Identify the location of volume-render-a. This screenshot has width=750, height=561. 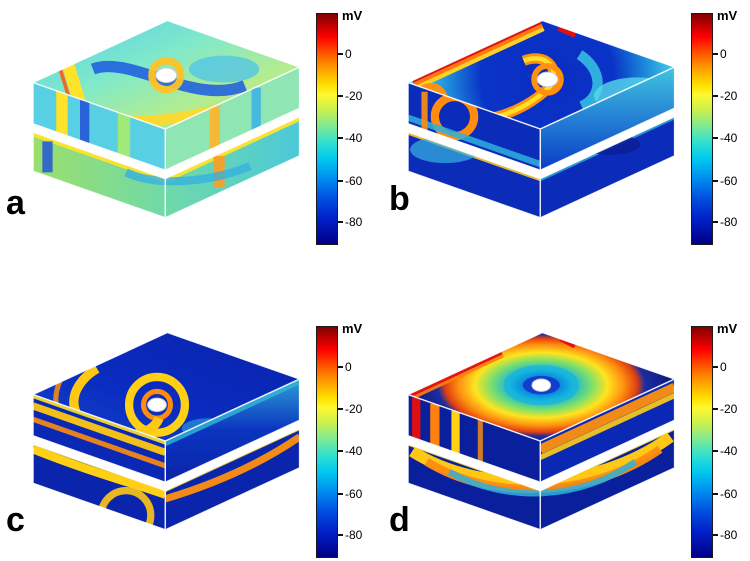
(166, 119).